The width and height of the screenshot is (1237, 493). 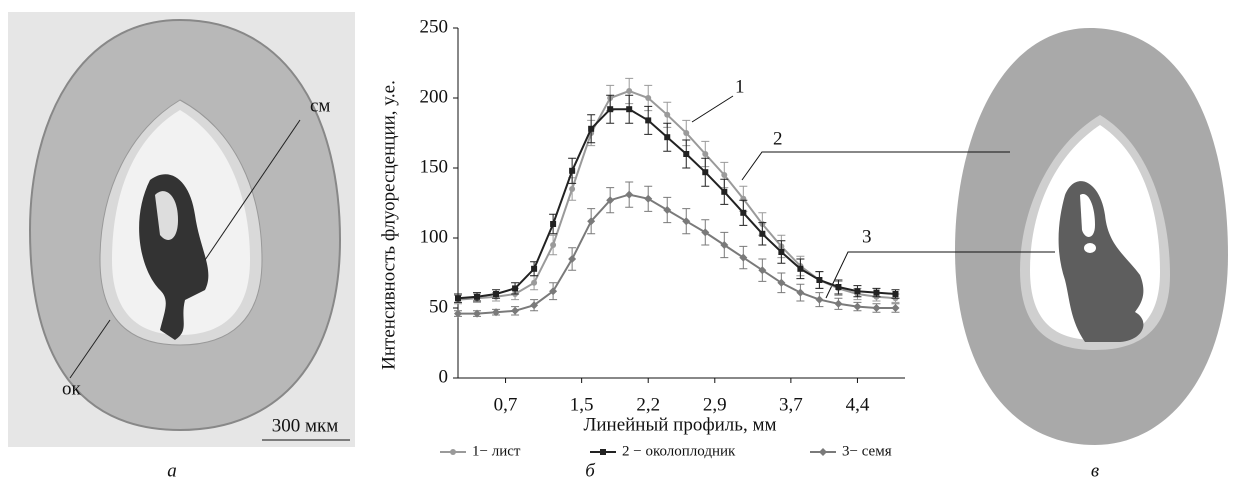 What do you see at coordinates (434, 96) in the screenshot?
I see `y-tick-label: 200` at bounding box center [434, 96].